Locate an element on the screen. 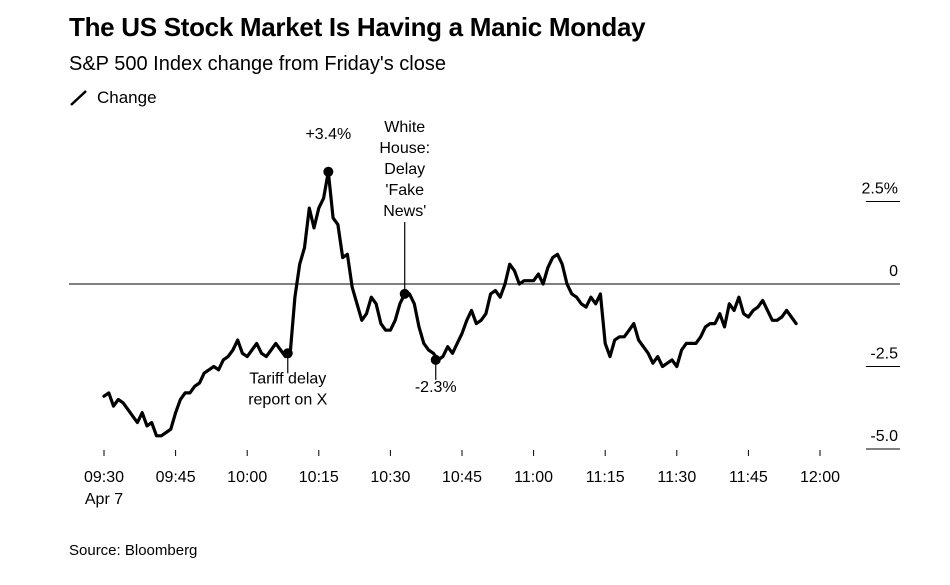 The height and width of the screenshot is (585, 950). annotation: Tariff delay report on X is located at coordinates (288, 378).